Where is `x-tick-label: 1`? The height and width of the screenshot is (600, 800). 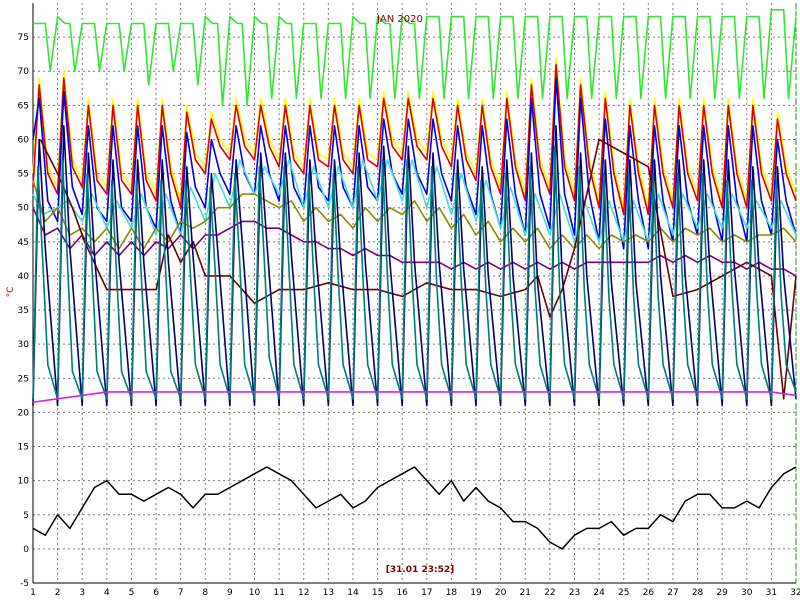
x-tick-label: 1 is located at coordinates (33, 593).